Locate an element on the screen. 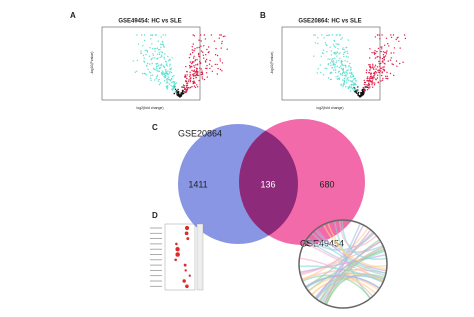  volcano-points is located at coordinates (360, 66).